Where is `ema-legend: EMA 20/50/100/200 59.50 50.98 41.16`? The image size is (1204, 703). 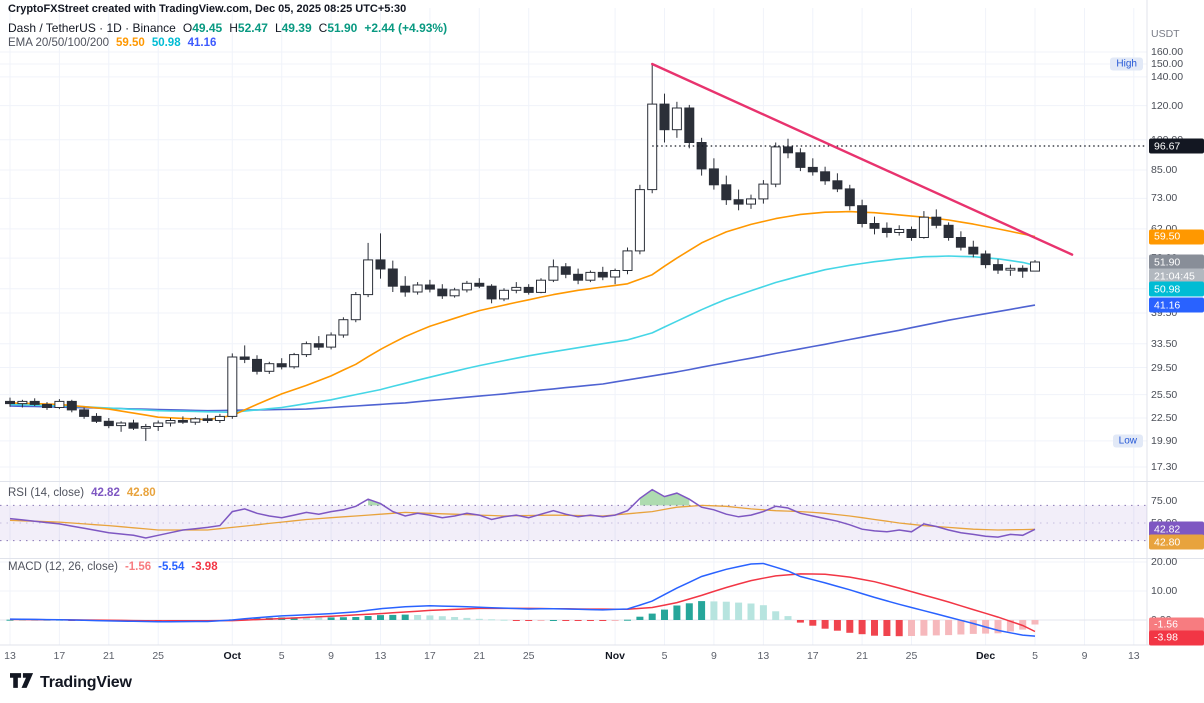
ema-legend: EMA 20/50/100/200 59.50 50.98 41.16 is located at coordinates (112, 43).